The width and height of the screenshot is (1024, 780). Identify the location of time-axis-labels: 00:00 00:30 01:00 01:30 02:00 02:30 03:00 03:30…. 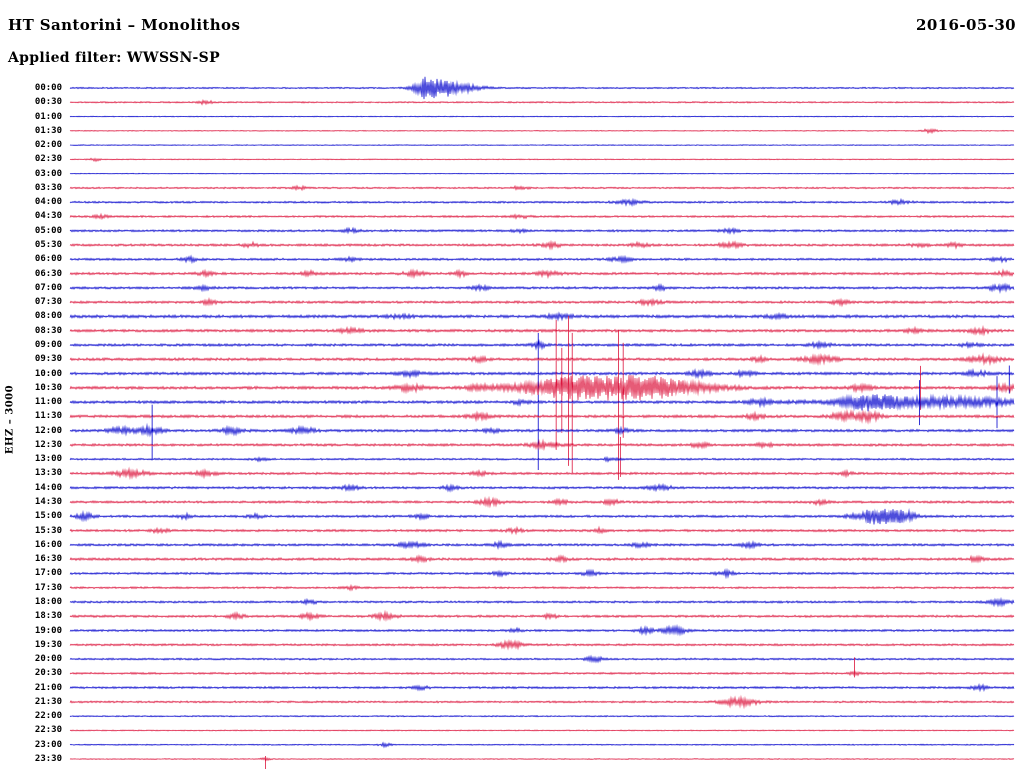
(31, 390).